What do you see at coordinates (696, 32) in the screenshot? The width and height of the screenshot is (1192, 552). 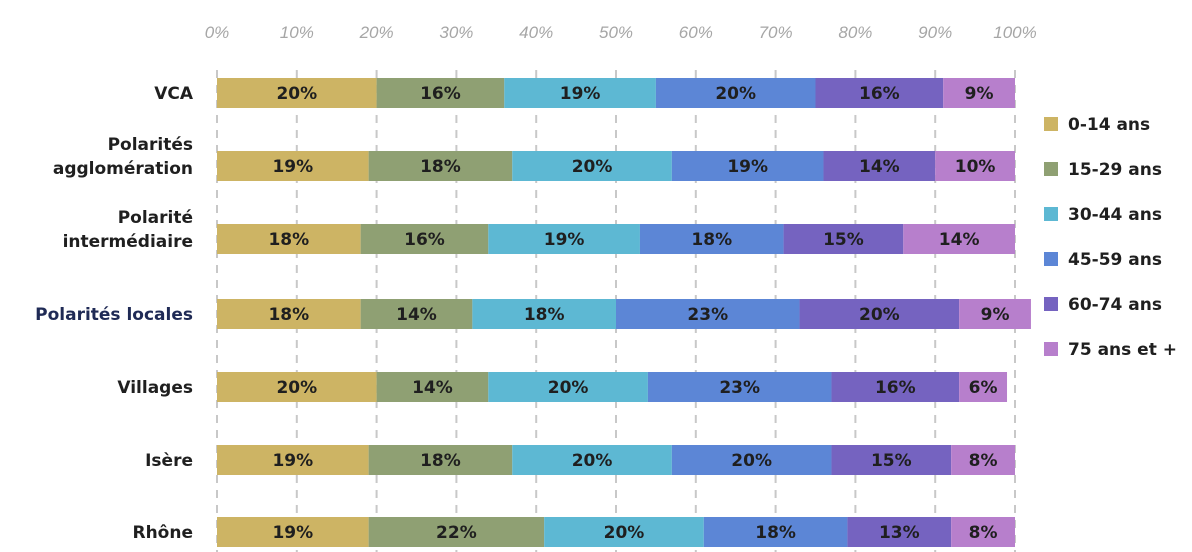 I see `x-tick-label: 60%` at bounding box center [696, 32].